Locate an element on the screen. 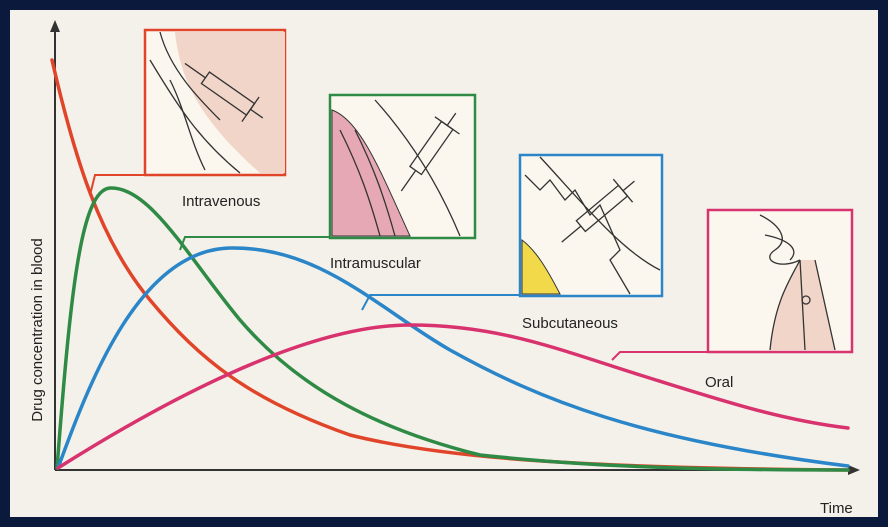 The width and height of the screenshot is (888, 532). x-axis-label: Time is located at coordinates (836, 508).